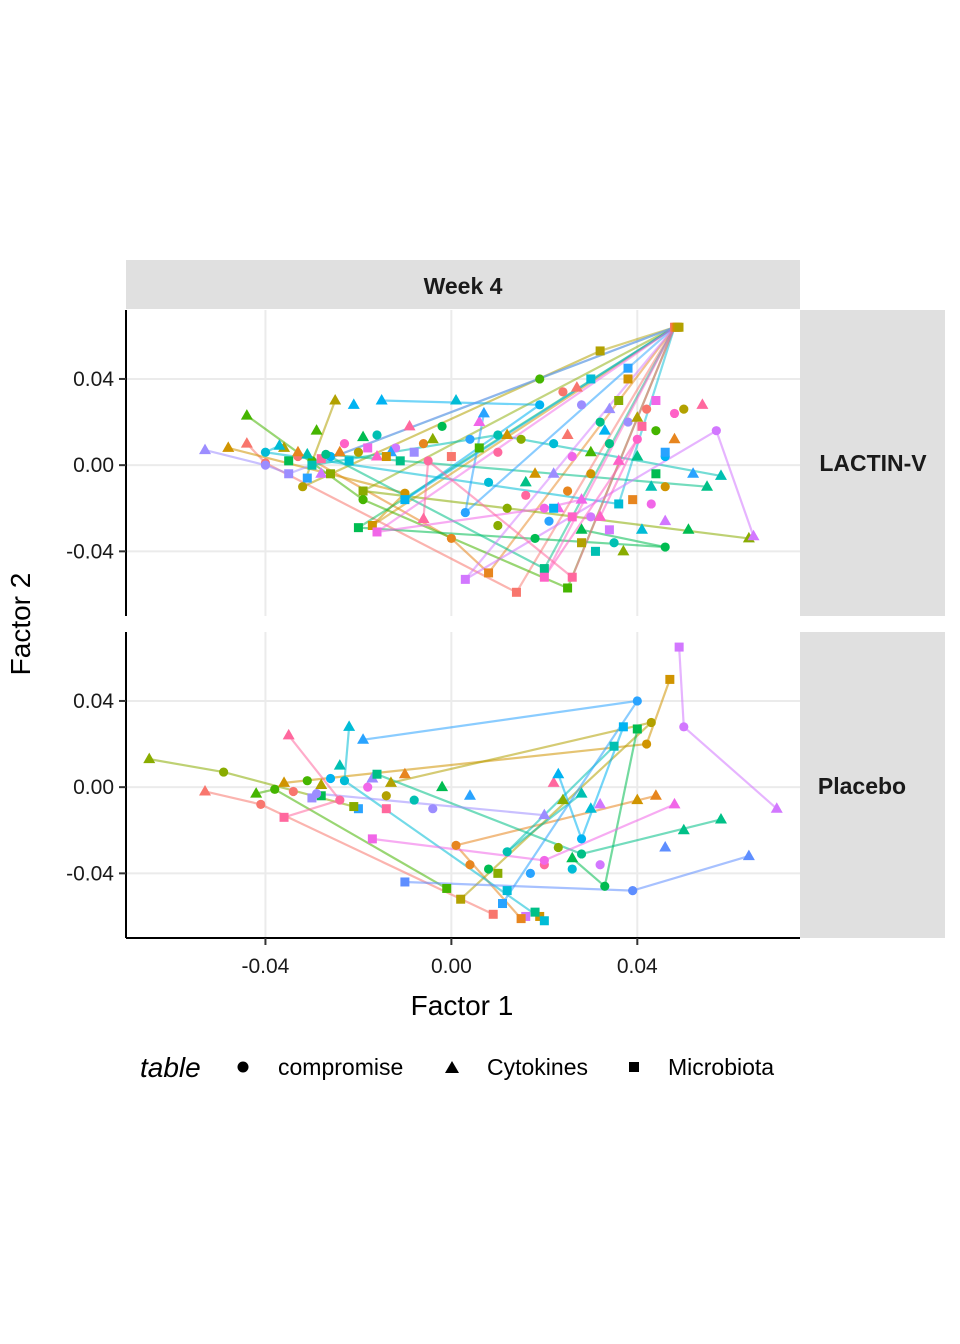 This screenshot has width=960, height=1344. What do you see at coordinates (20, 624) in the screenshot?
I see `y-axis-title: Factor 2` at bounding box center [20, 624].